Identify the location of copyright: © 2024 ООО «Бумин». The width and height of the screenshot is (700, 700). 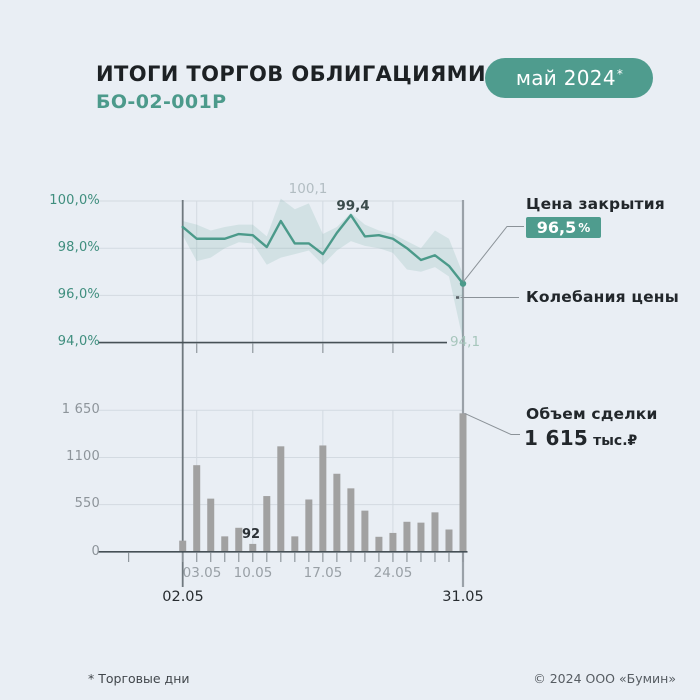
(604, 678).